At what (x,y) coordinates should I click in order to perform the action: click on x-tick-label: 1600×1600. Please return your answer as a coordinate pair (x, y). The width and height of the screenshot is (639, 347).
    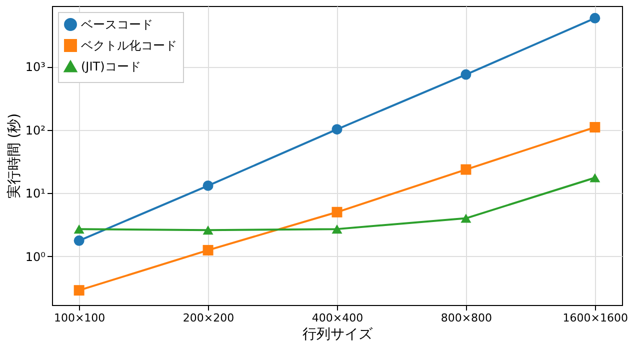
    Looking at the image, I should click on (595, 318).